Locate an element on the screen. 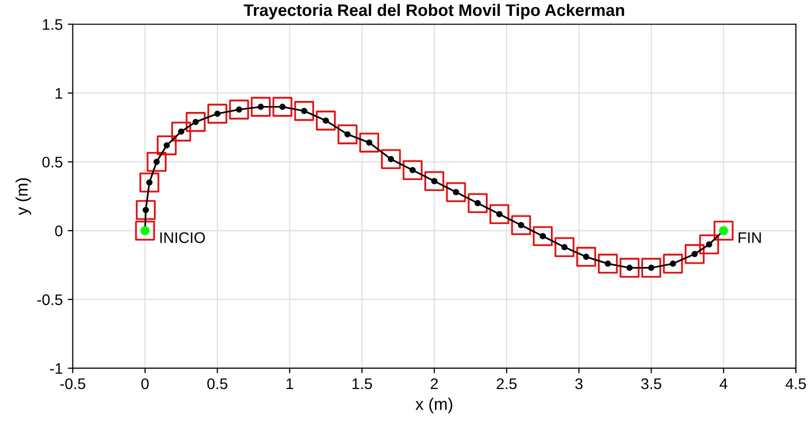 This screenshot has height=441, width=808. x-tick-label: 1 is located at coordinates (290, 384).